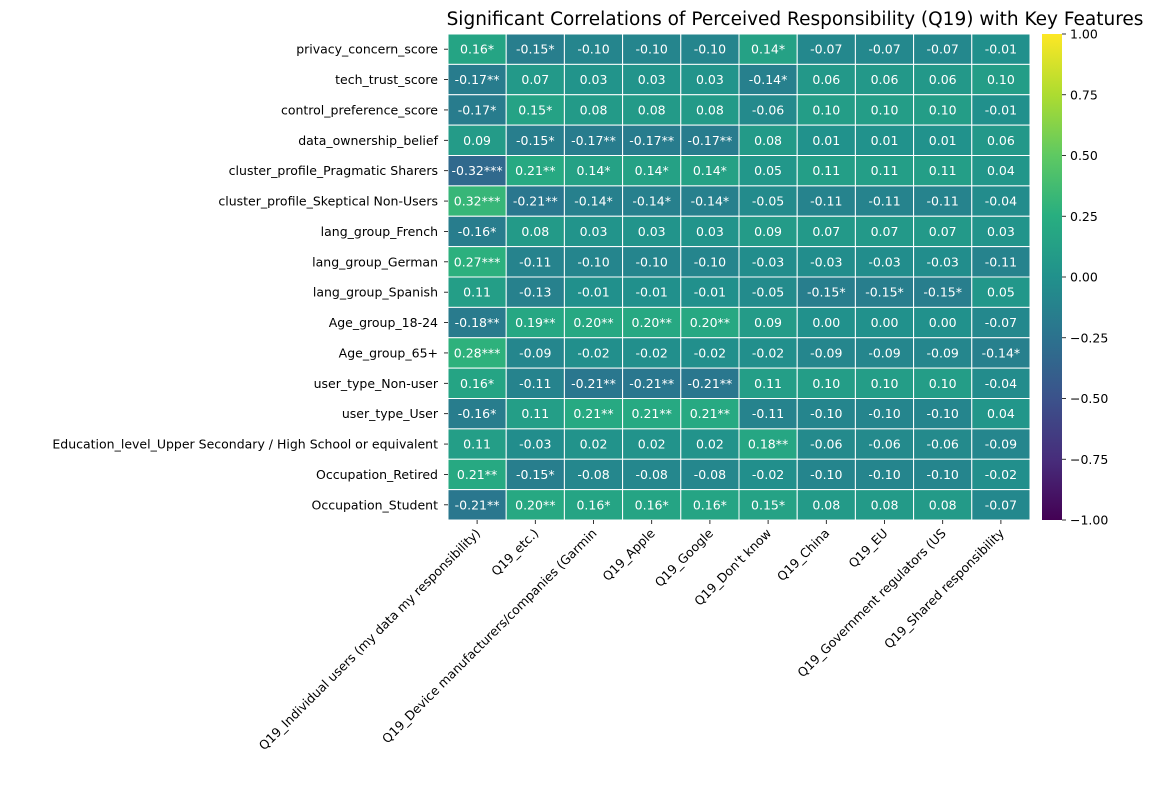  I want to click on row-label: Age_group_18-24, so click(383, 322).